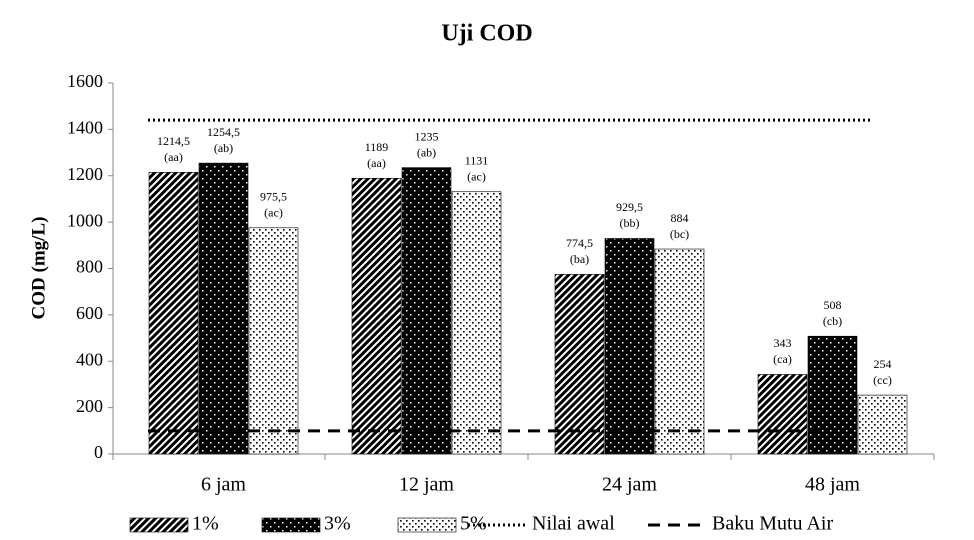 This screenshot has height=540, width=974. Describe the element at coordinates (832, 321) in the screenshot. I see `notation-label: (cb)` at that location.